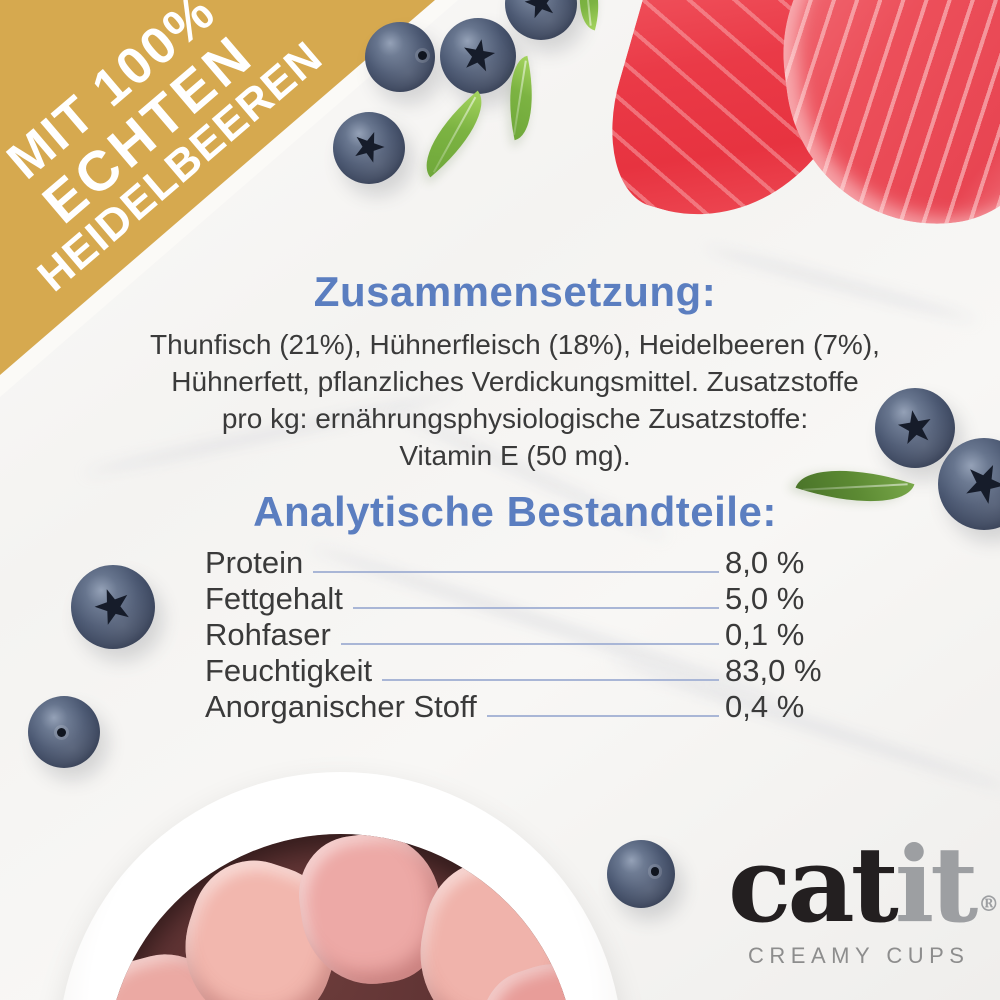 This screenshot has width=1000, height=1000. Describe the element at coordinates (515, 562) in the screenshot. I see `table-row: Protein 8,0 %` at that location.